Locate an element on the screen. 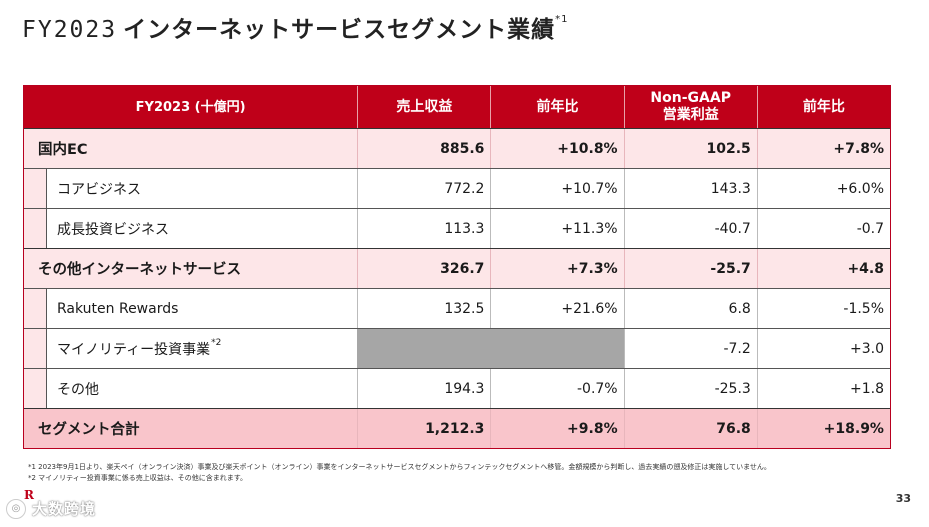 Image resolution: width=929 pixels, height=527 pixels. table-row: 成長投資ビジネス 113.3 +11.3% -40.7 -0.7 is located at coordinates (457, 228).